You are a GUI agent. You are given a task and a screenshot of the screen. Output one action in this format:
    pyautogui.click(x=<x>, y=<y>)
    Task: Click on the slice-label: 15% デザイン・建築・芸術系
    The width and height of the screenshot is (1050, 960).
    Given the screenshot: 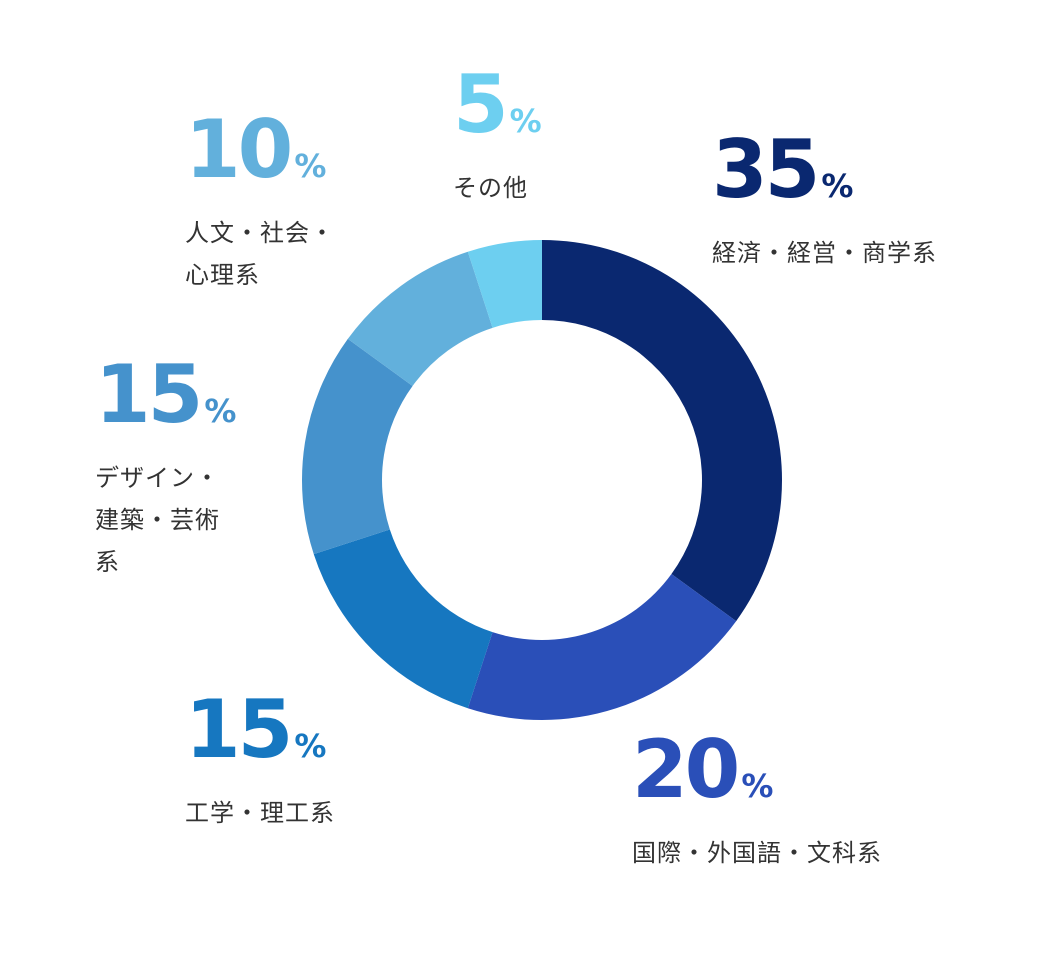 What is the action you would take?
    pyautogui.click(x=165, y=469)
    